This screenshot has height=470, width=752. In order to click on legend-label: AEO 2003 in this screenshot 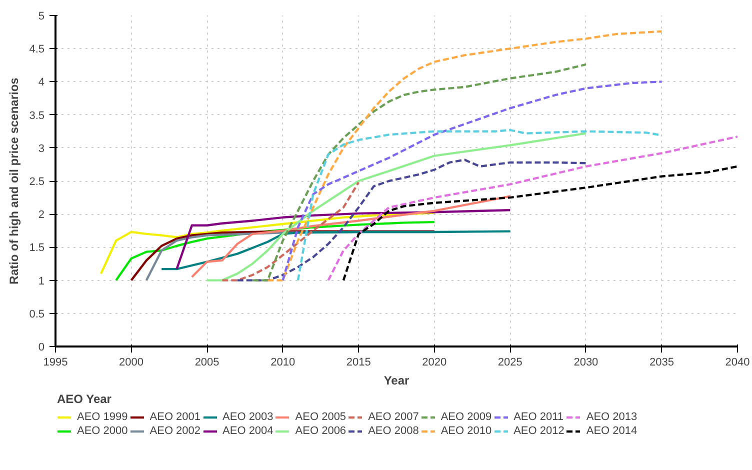, I will do `click(248, 417)`.